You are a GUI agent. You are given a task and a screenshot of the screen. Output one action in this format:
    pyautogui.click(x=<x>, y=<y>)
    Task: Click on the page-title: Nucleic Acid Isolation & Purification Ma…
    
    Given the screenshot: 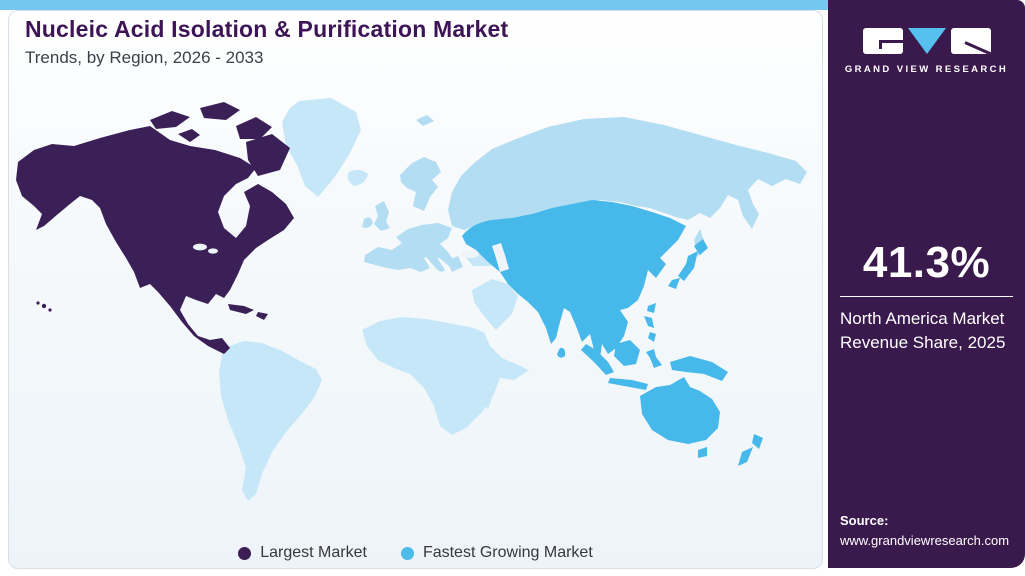 What is the action you would take?
    pyautogui.click(x=267, y=29)
    